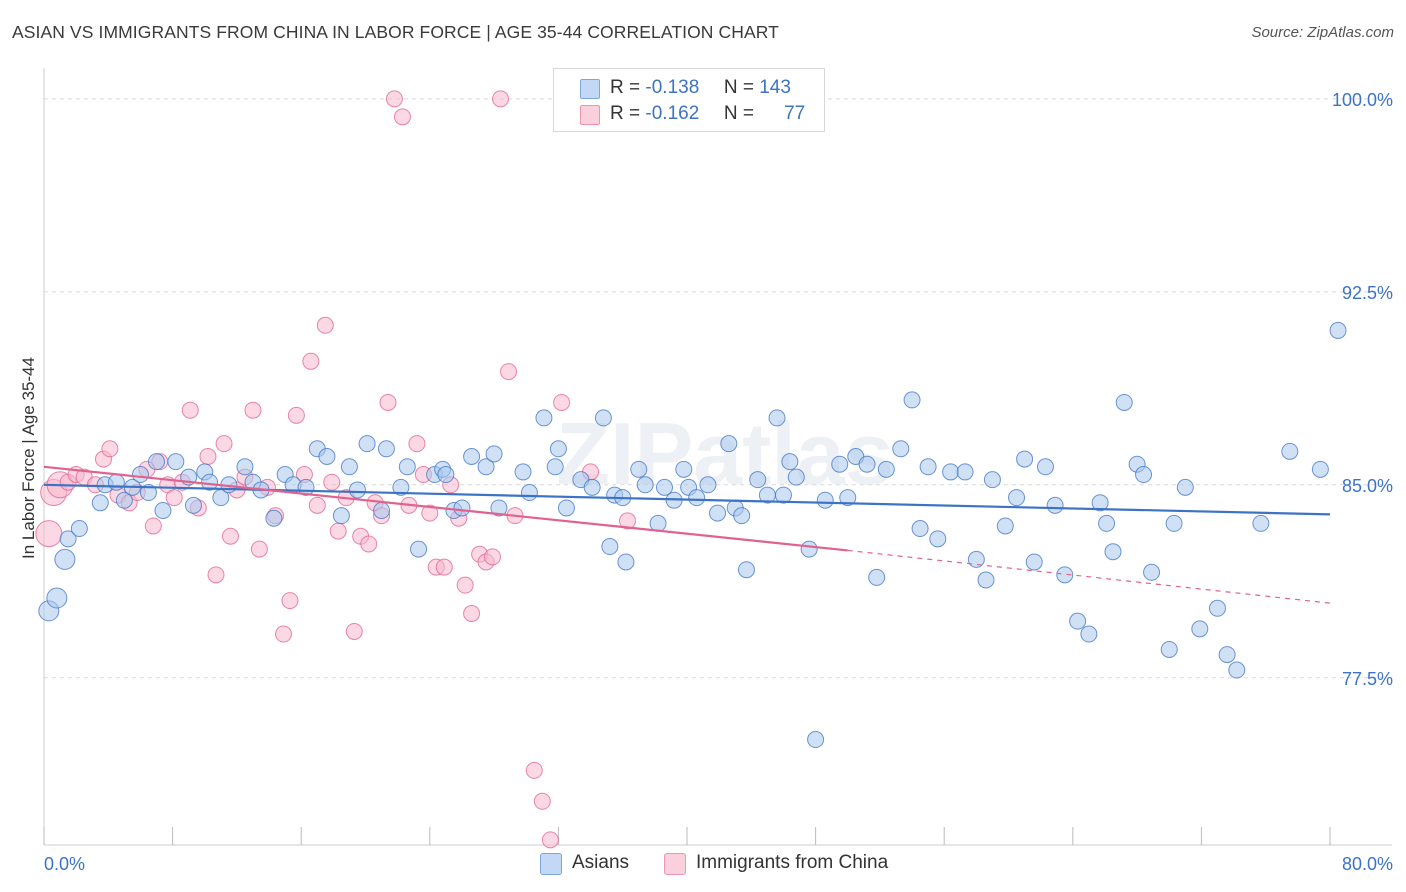 This screenshot has height=892, width=1406. Describe the element at coordinates (551, 864) in the screenshot. I see `bottom-legend-swatch-asians` at that location.